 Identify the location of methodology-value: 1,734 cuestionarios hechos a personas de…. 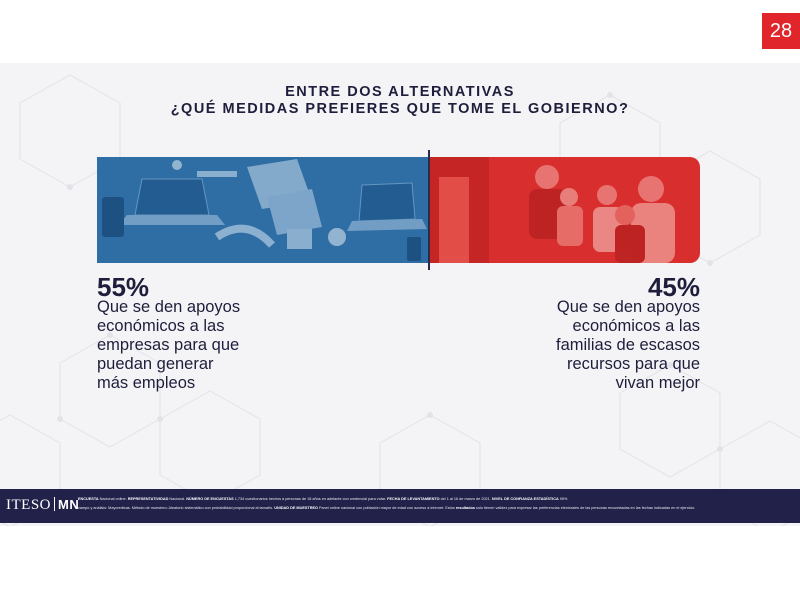
(310, 499).